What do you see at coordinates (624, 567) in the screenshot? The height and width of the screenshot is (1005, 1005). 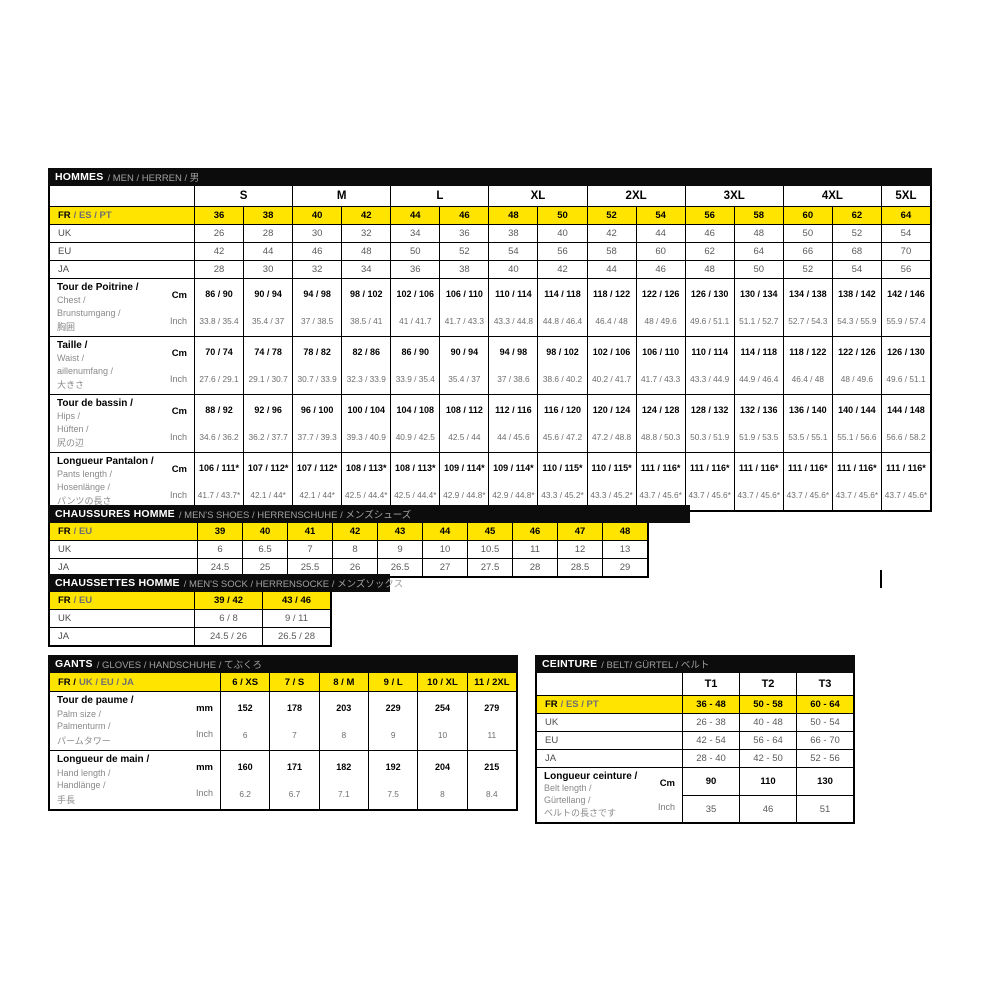 I see `value-cell: 29` at bounding box center [624, 567].